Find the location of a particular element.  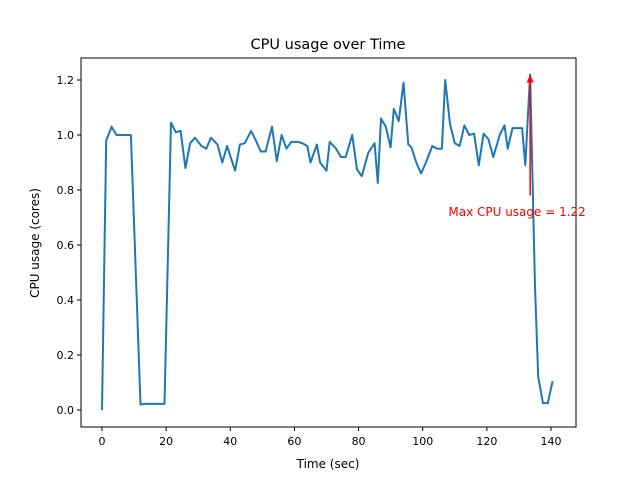

x-tick-label: 0 is located at coordinates (102, 441).